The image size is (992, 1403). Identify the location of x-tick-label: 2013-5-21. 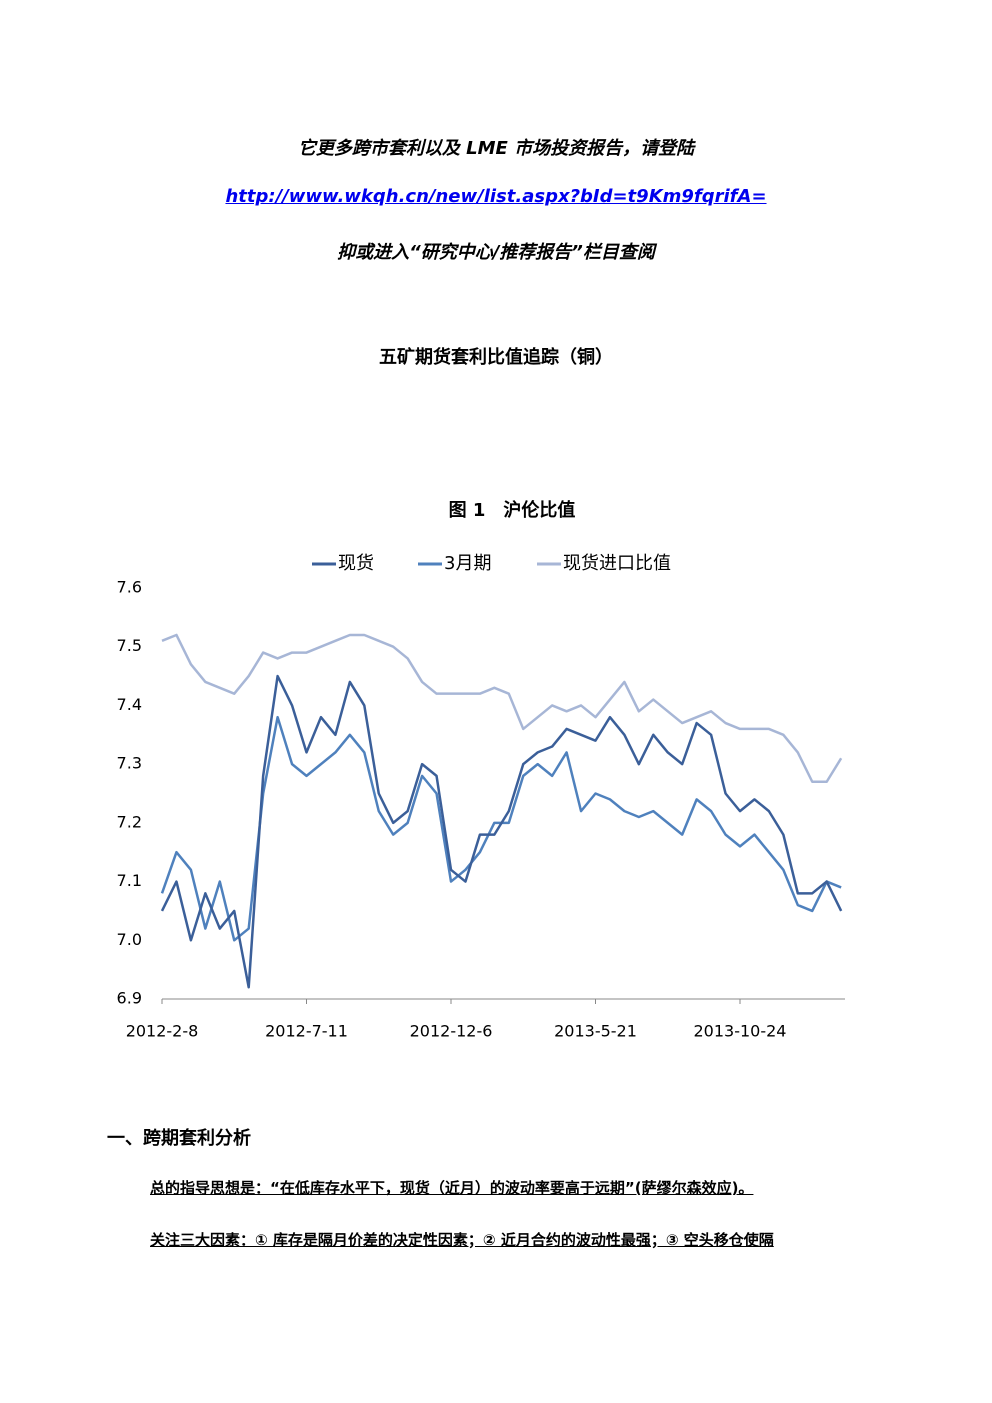
(595, 1031).